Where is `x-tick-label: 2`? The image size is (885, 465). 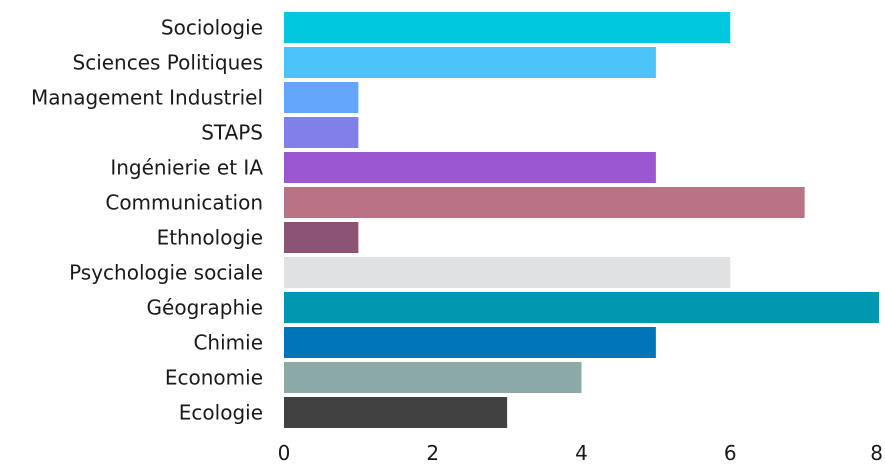
x-tick-label: 2 is located at coordinates (432, 453).